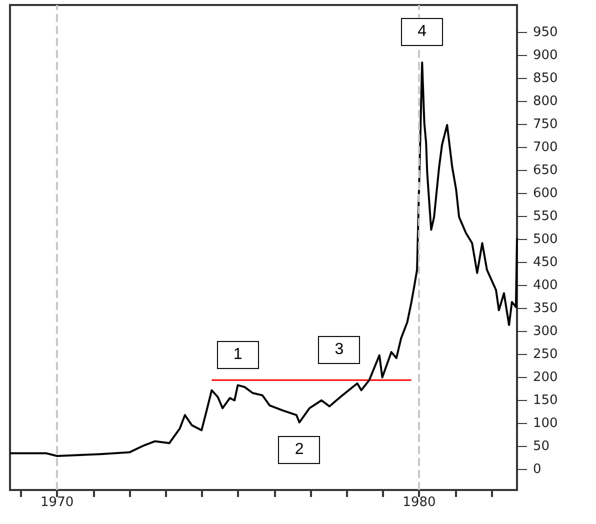  Describe the element at coordinates (545, 193) in the screenshot. I see `y-tick-label: 600` at that location.